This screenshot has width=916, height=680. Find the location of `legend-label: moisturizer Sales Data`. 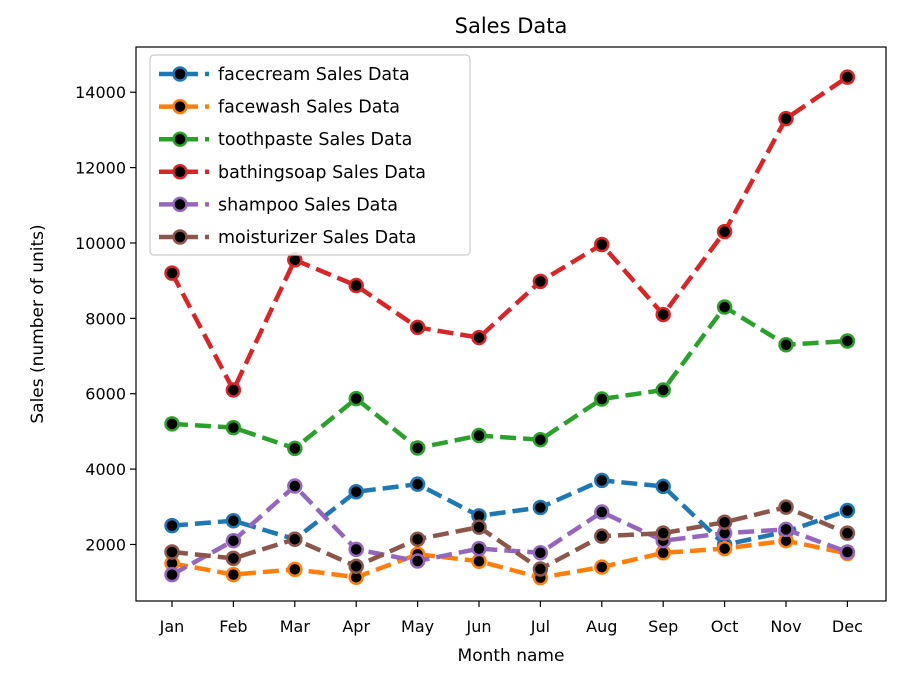

legend-label: moisturizer Sales Data is located at coordinates (317, 238).